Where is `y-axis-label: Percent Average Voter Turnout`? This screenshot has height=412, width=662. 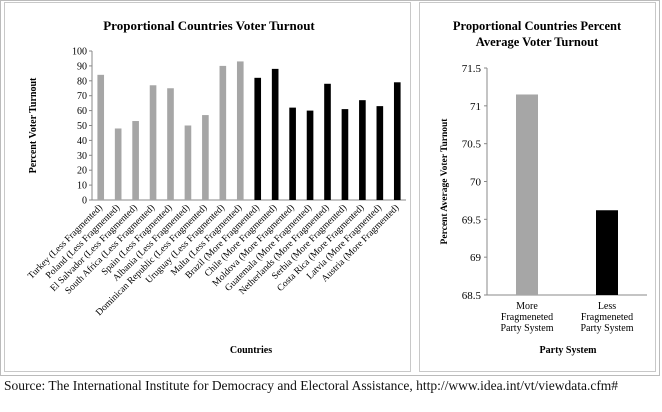 y-axis-label: Percent Average Voter Turnout is located at coordinates (445, 181).